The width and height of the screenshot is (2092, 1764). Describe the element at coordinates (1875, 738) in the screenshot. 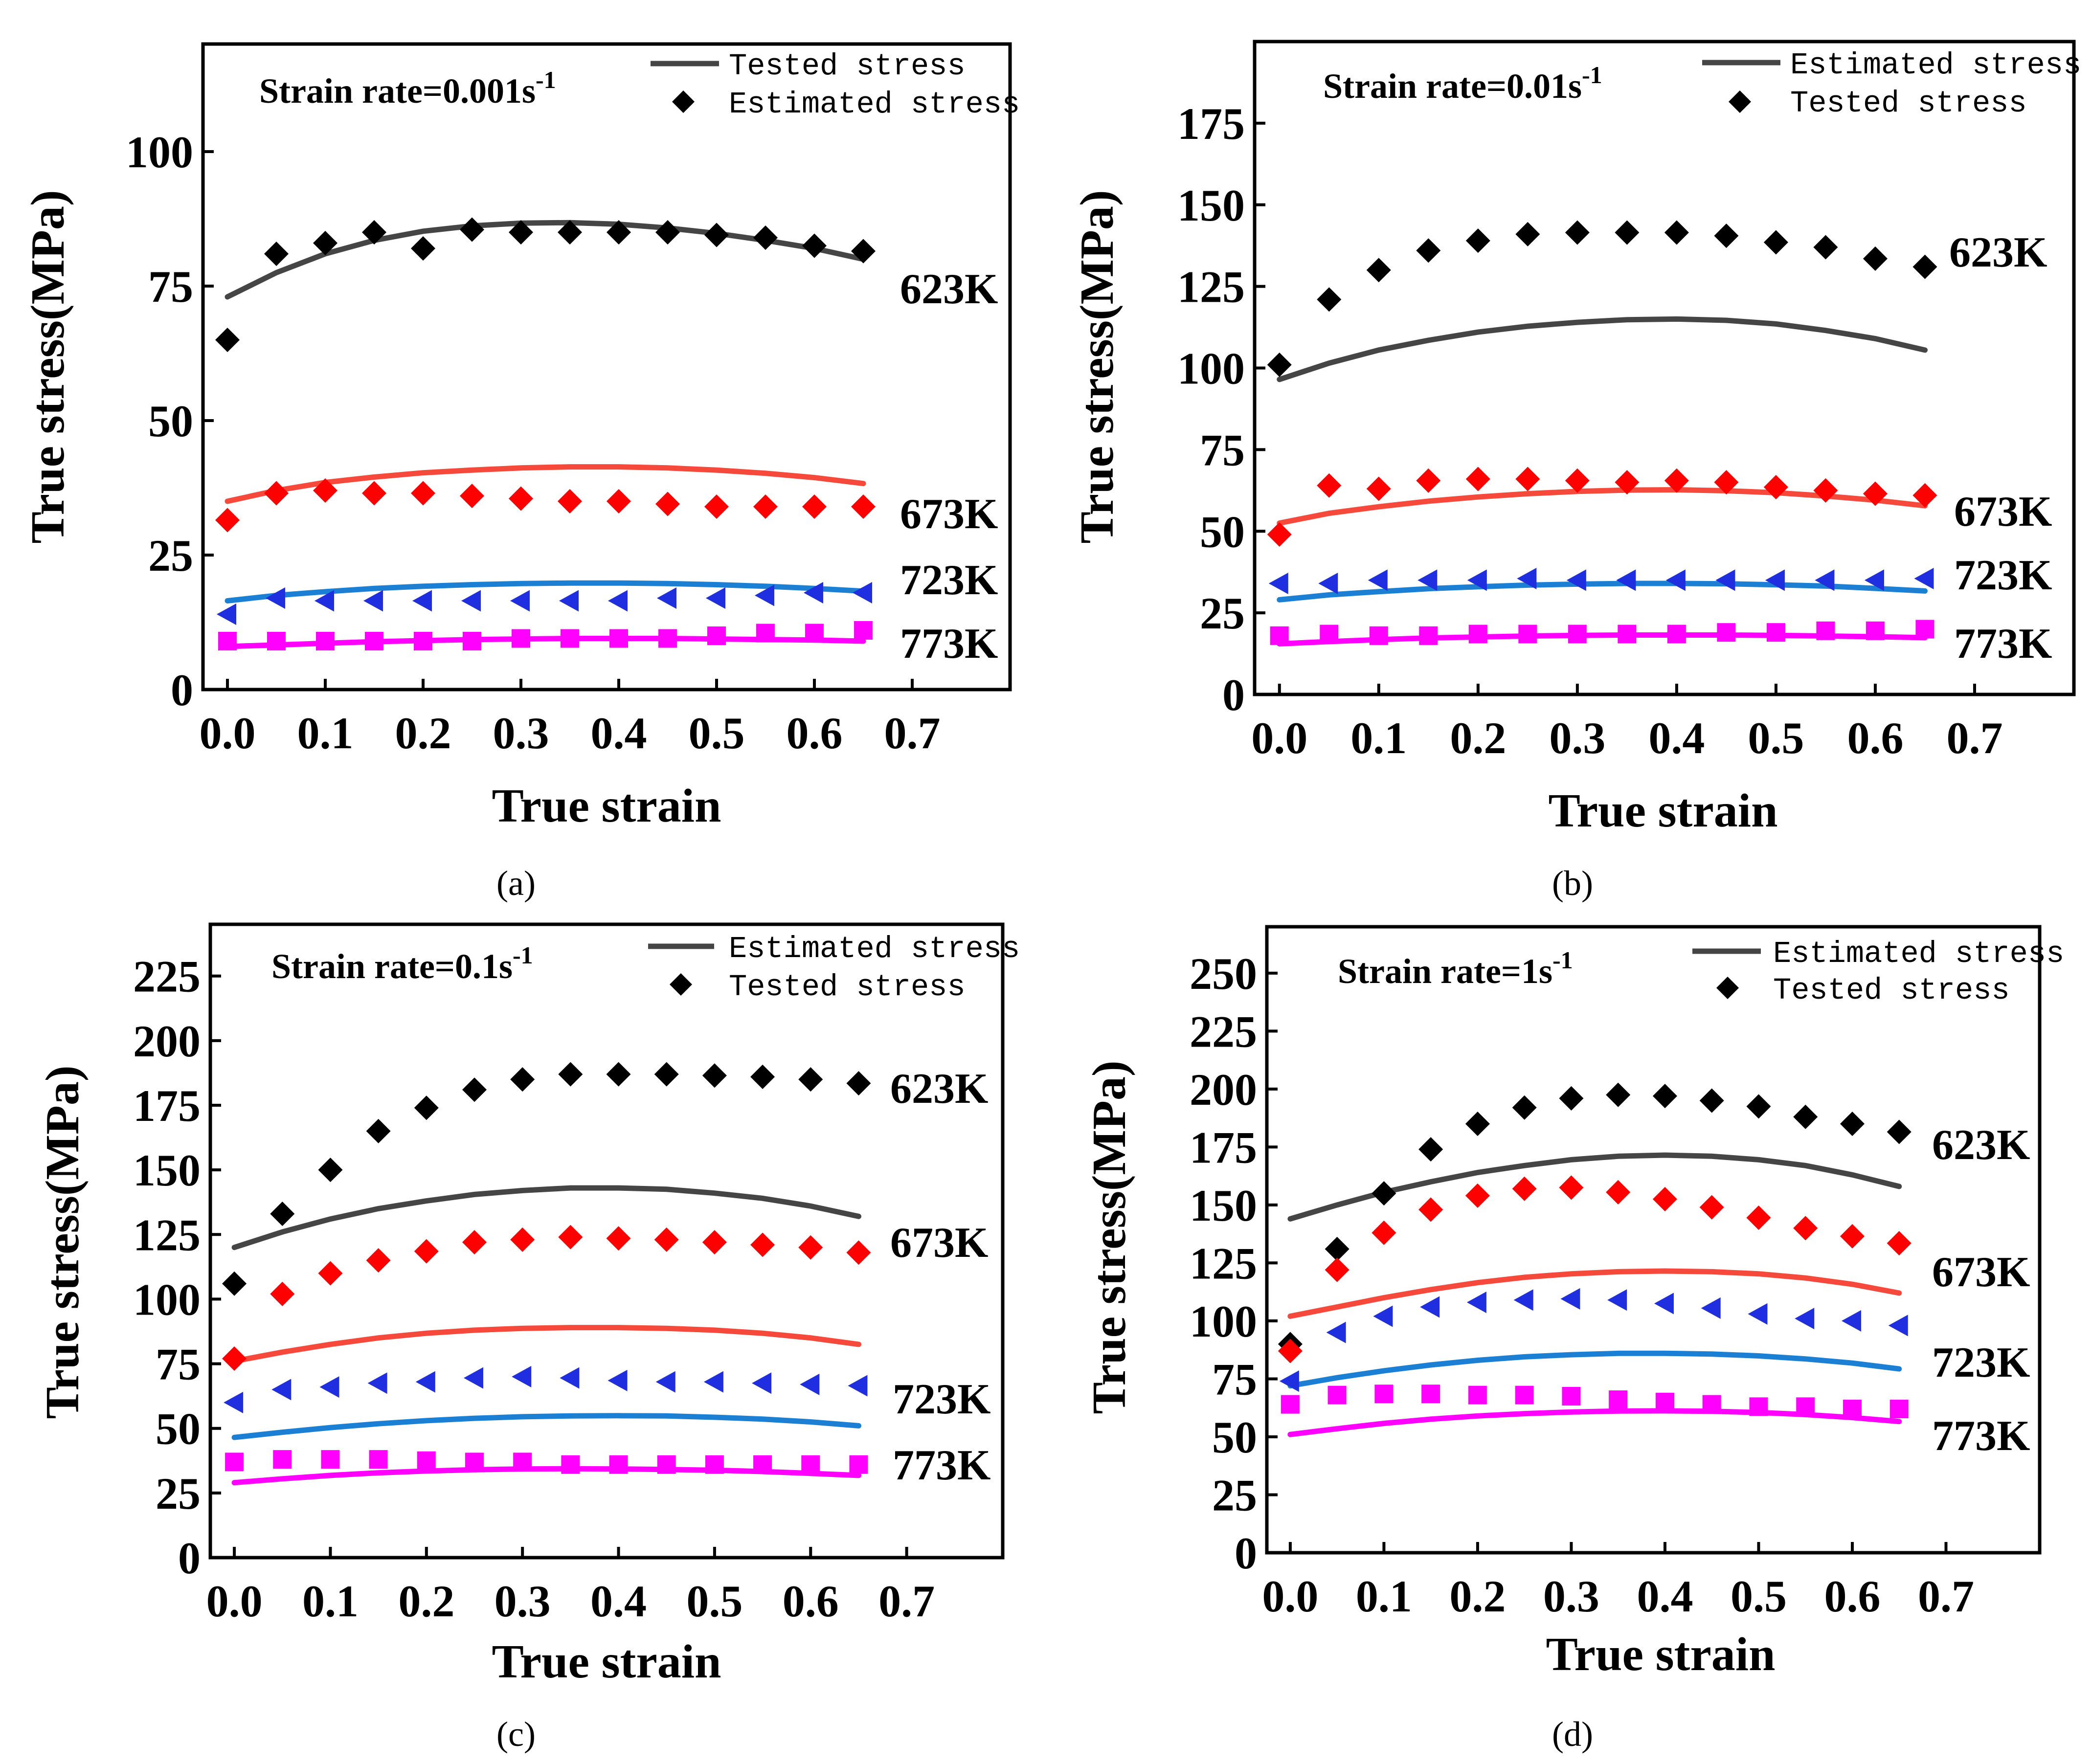

I see `x-tick-label: 0.6` at that location.